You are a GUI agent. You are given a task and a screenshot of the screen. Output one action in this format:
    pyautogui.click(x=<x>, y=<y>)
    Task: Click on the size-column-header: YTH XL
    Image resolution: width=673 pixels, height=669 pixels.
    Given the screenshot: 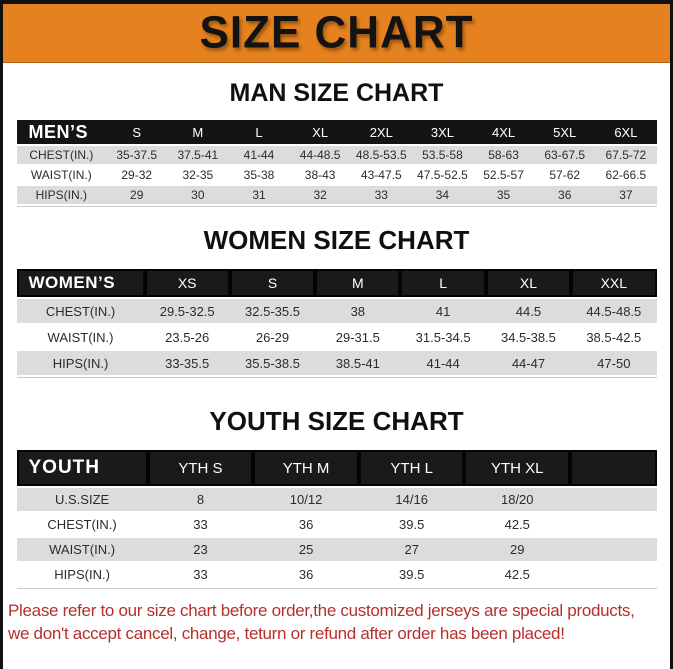 What is the action you would take?
    pyautogui.click(x=517, y=469)
    